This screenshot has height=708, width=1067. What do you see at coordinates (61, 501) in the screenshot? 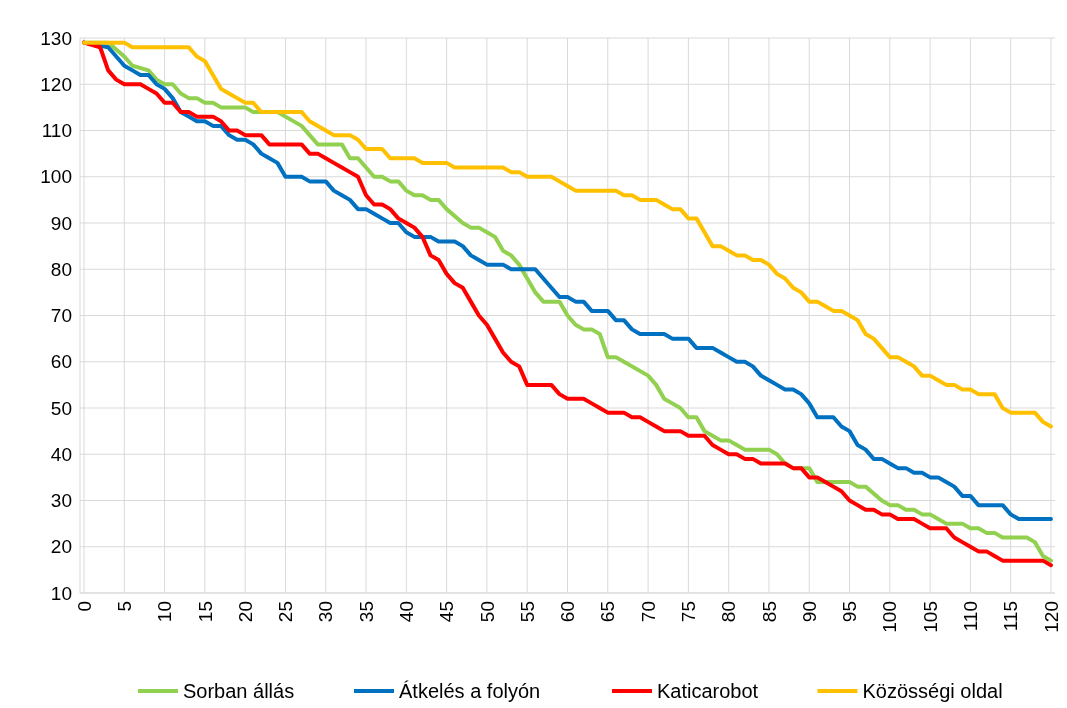
I see `y-tick-label: 30` at bounding box center [61, 501].